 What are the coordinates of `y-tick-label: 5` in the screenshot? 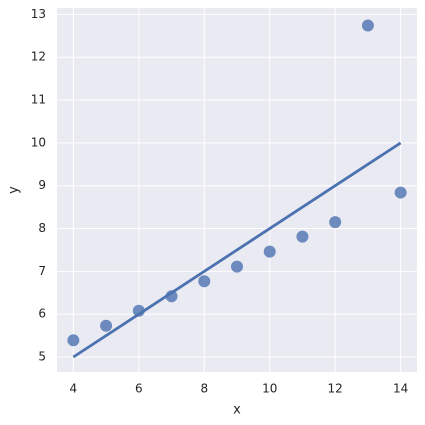 It's located at (42, 357).